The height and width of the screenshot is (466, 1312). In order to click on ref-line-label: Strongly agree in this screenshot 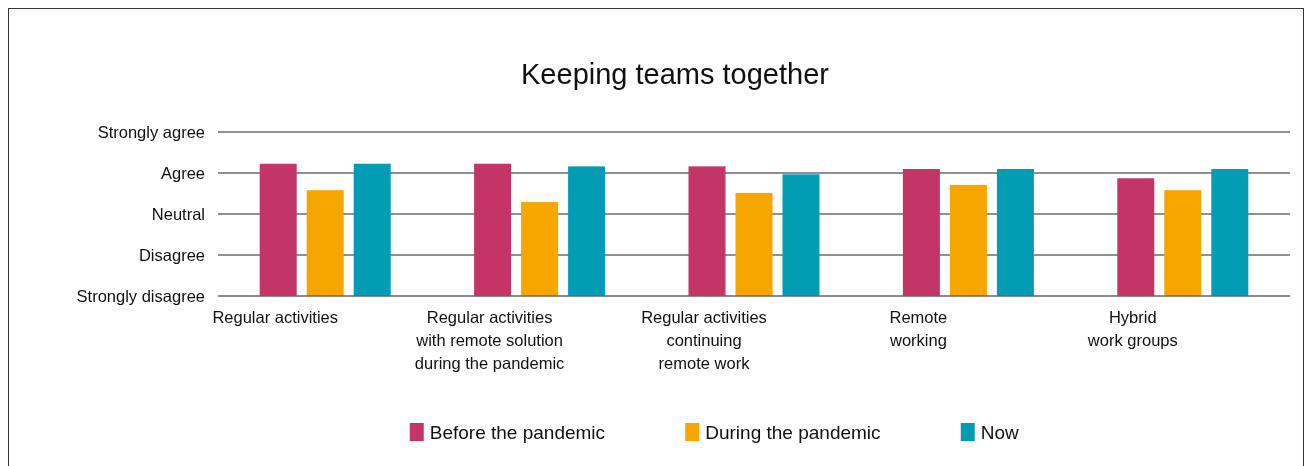, I will do `click(151, 131)`.